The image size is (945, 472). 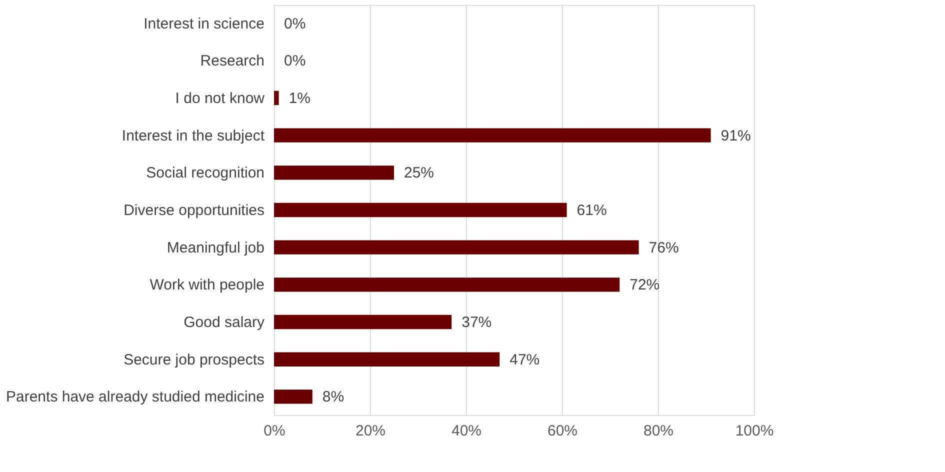 I want to click on data-label: 61%, so click(x=591, y=210).